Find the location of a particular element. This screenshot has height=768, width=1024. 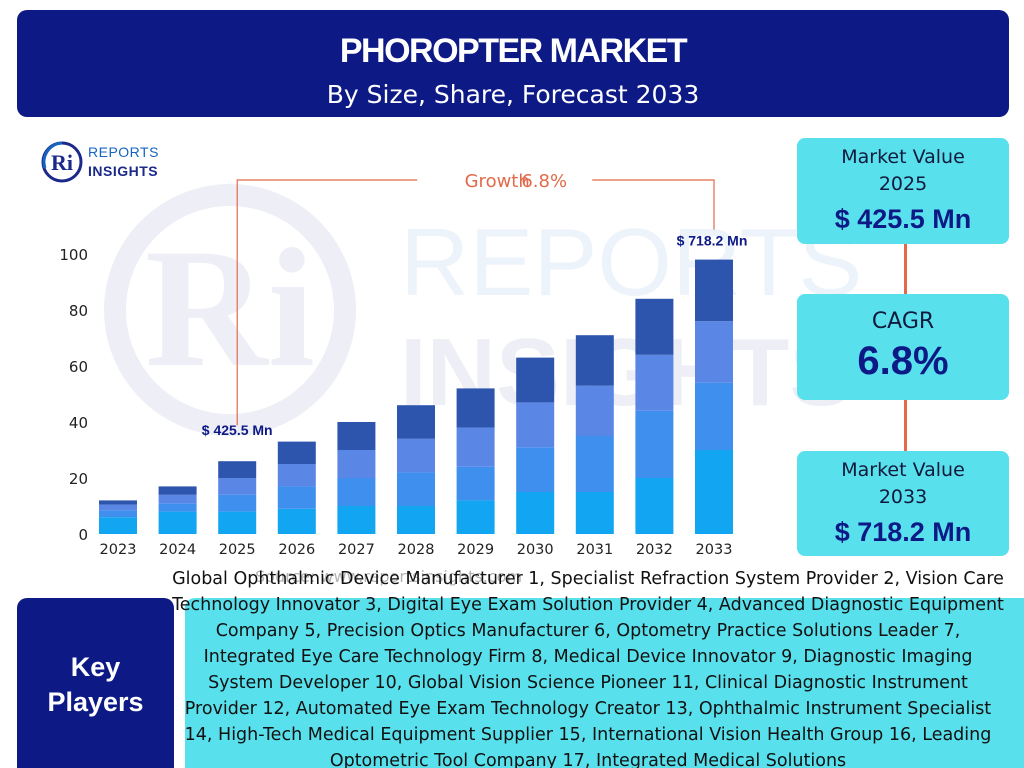

x-tick-label: 2025 is located at coordinates (237, 550).